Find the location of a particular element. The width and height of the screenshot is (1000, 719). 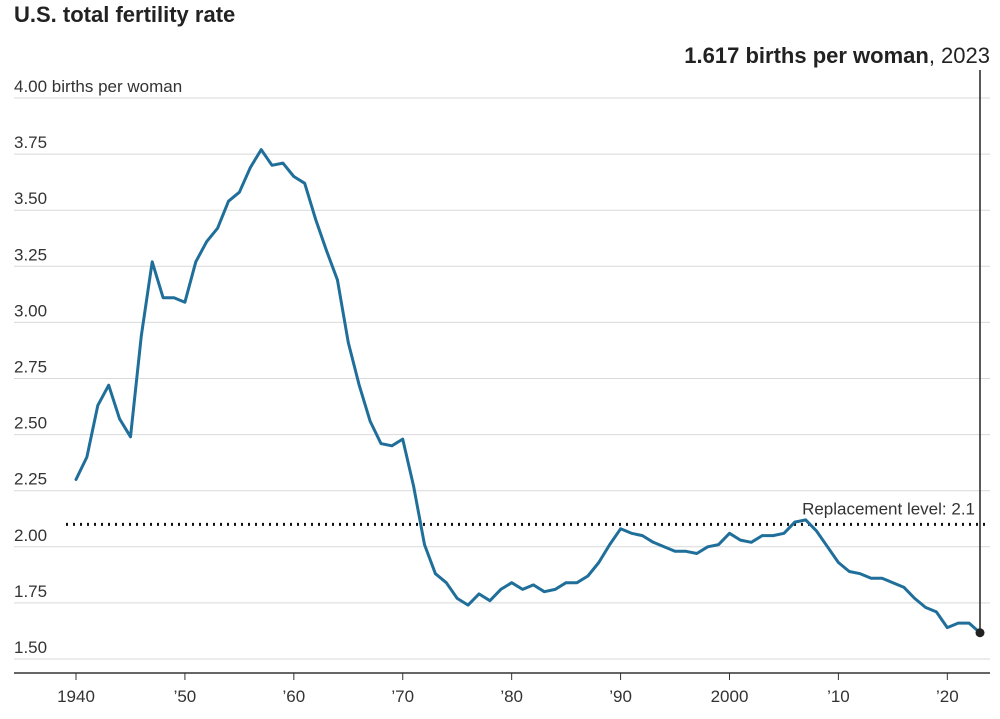

data-point-1986 is located at coordinates (577, 582).